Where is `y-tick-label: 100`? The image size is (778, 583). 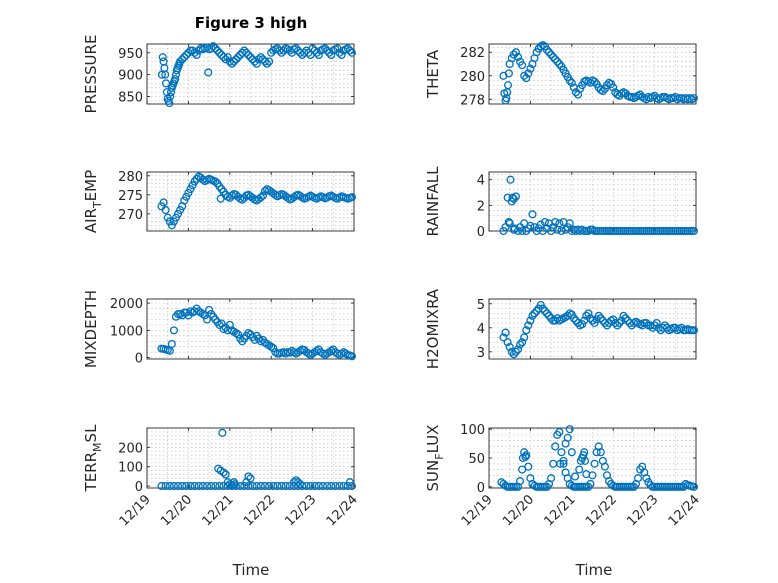
y-tick-label: 100 is located at coordinates (472, 430).